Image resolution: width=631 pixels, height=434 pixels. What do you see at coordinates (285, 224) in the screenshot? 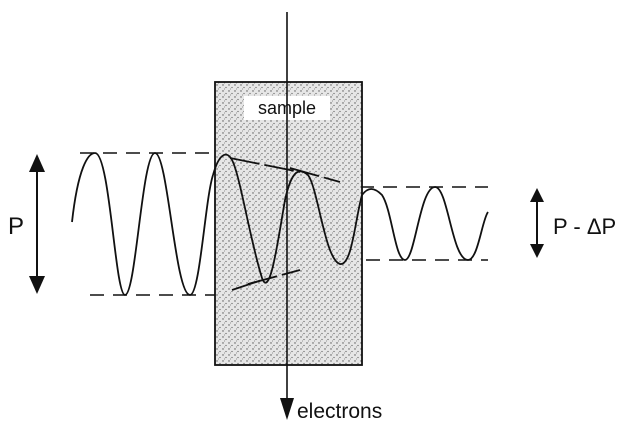
I see `wave-in-sample` at bounding box center [285, 224].